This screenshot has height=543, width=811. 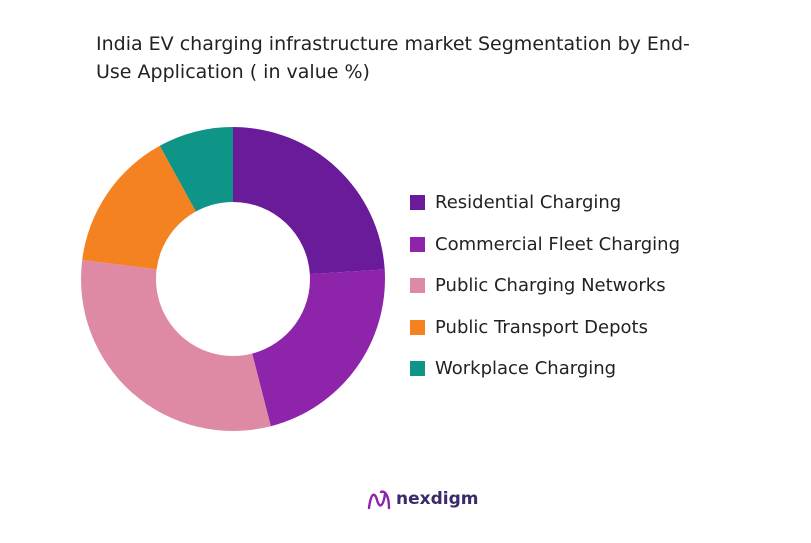 I want to click on legend-label: Public Transport Depots, so click(x=541, y=327).